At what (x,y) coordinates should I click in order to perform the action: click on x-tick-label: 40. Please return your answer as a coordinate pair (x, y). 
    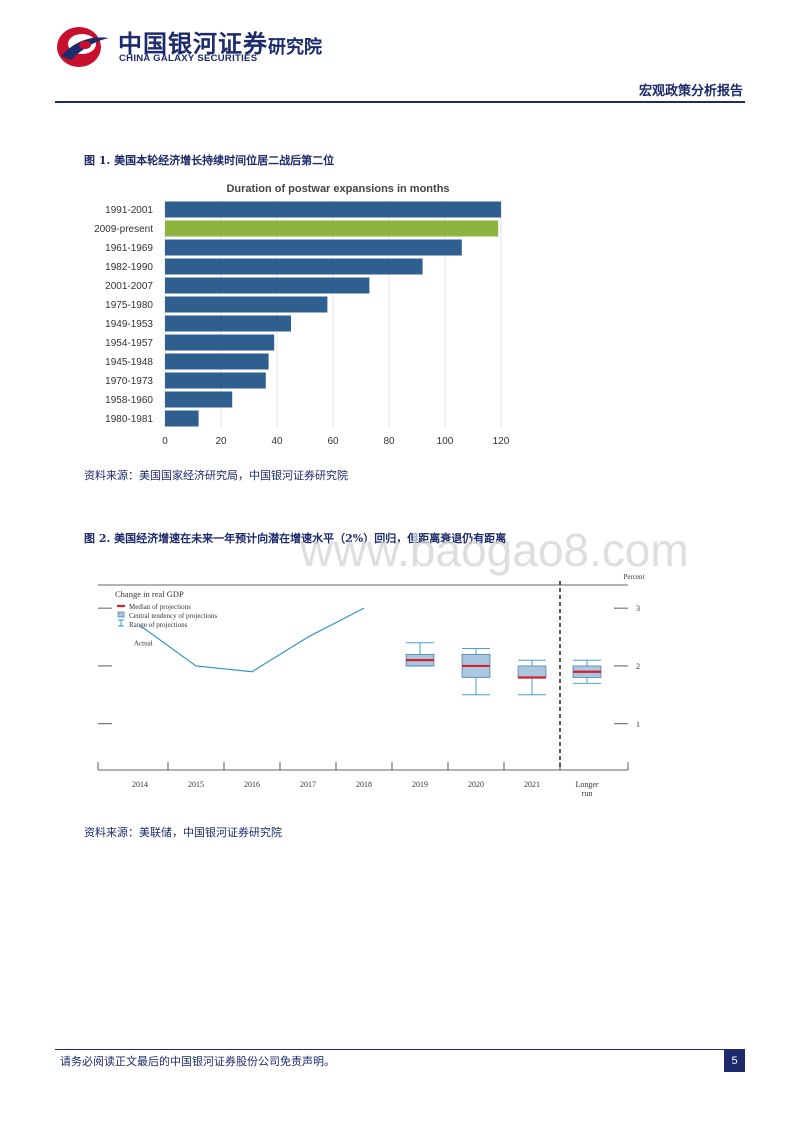
    Looking at the image, I should click on (277, 441).